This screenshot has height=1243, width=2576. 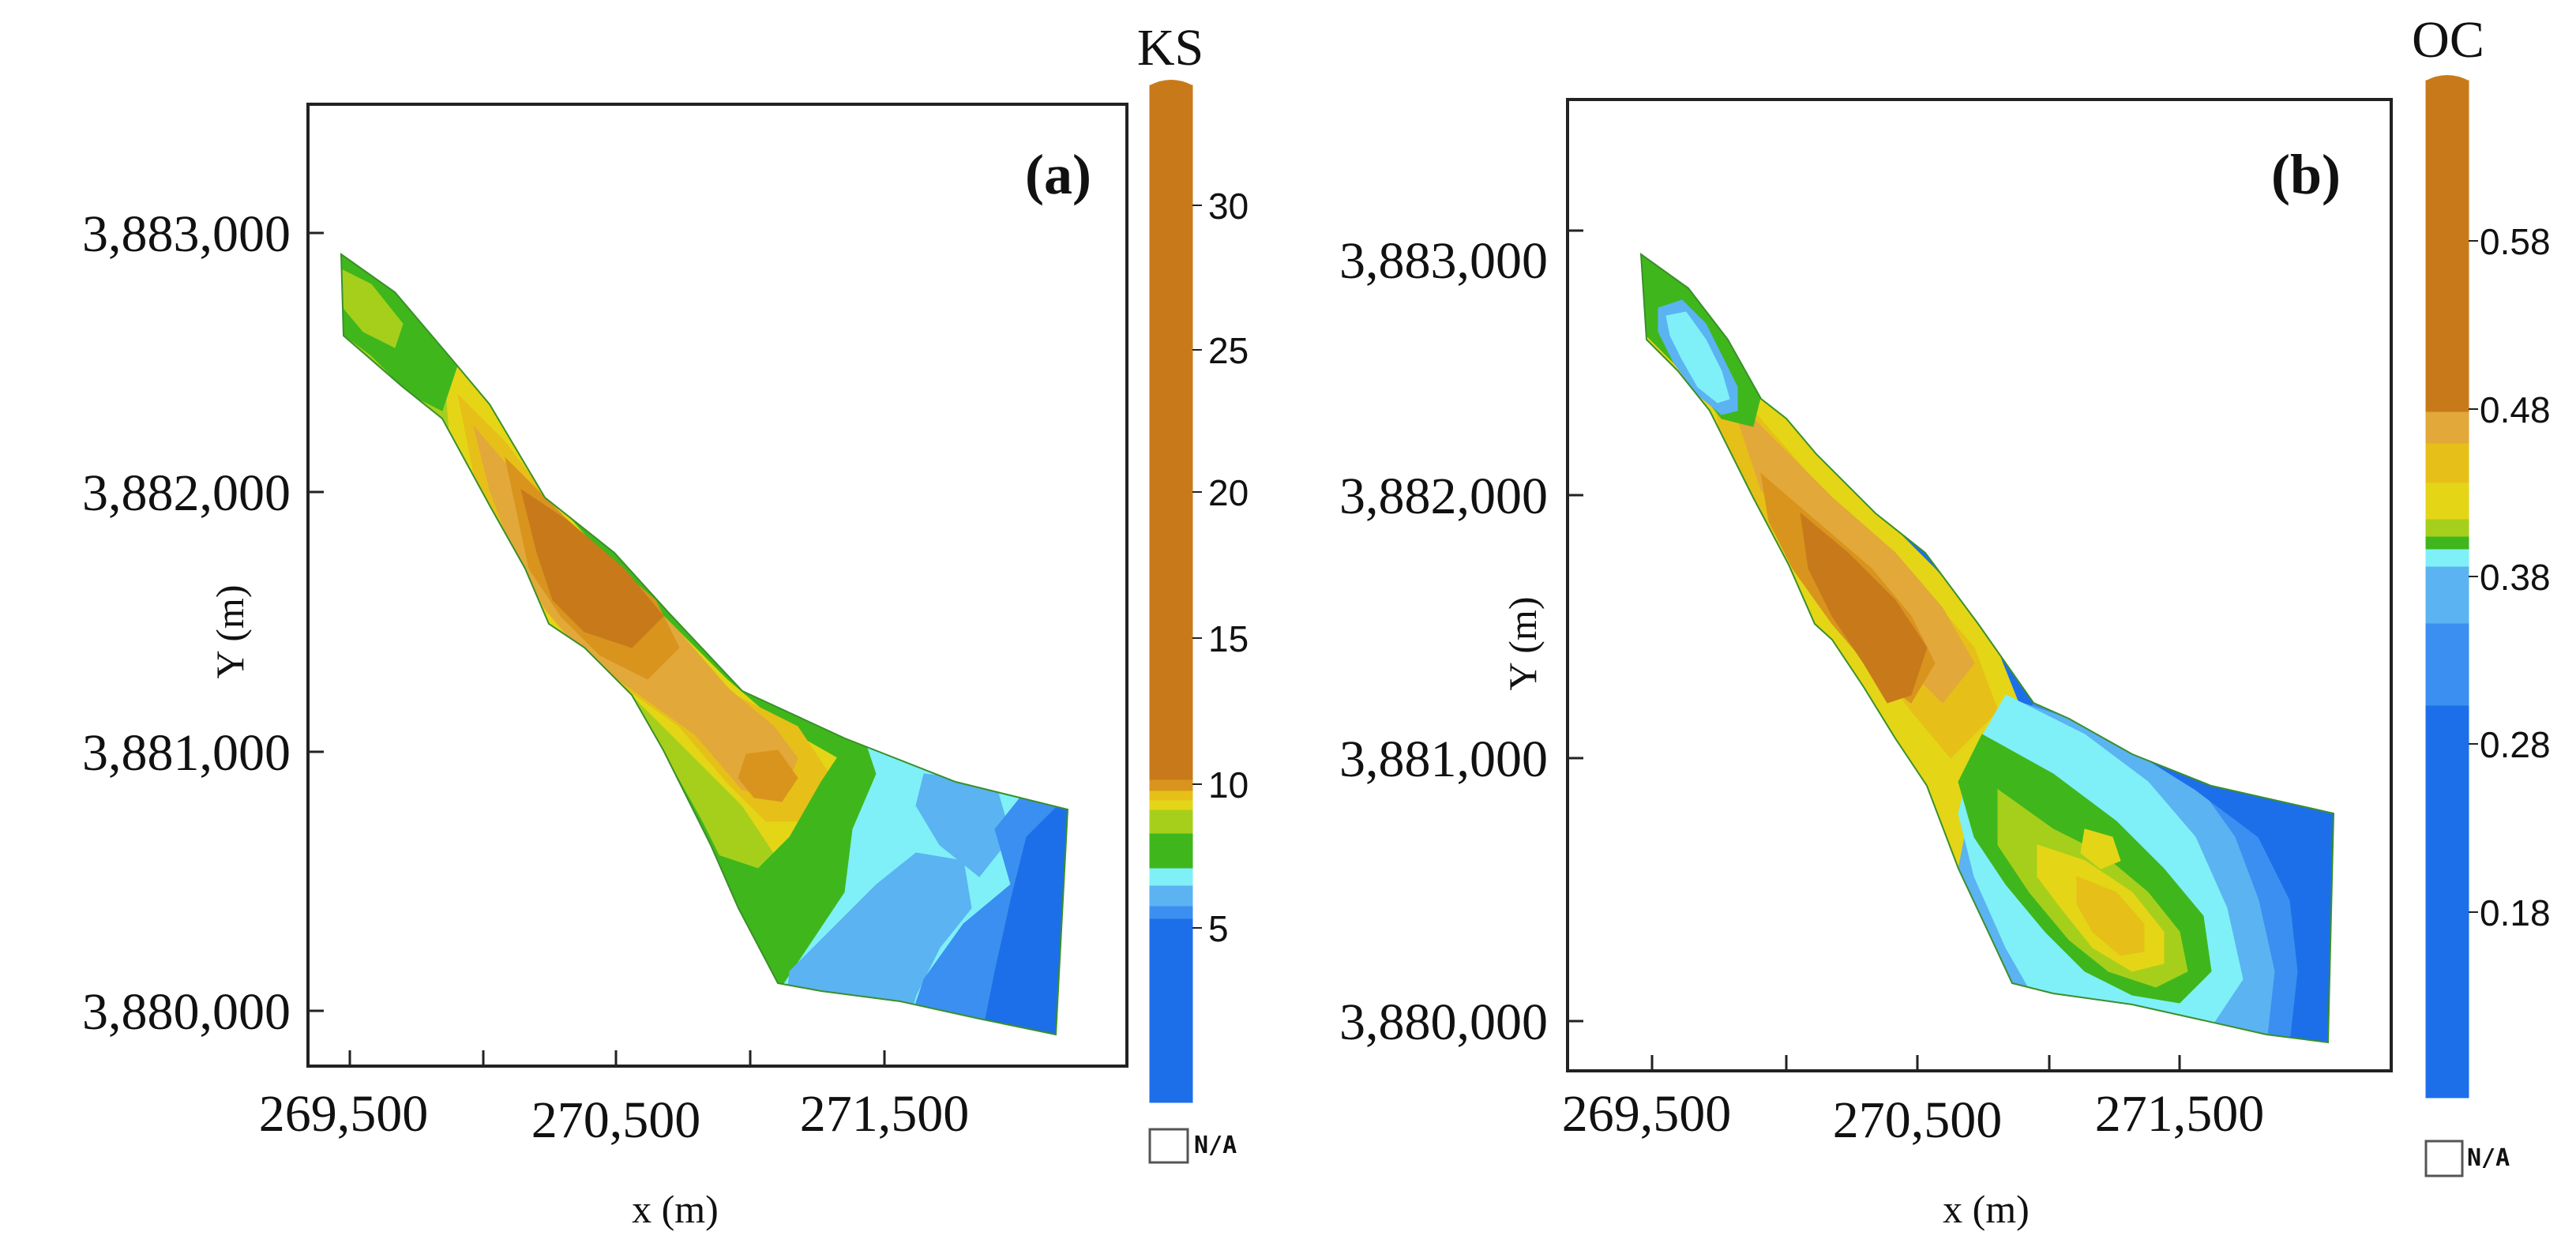 What do you see at coordinates (1170, 48) in the screenshot?
I see `colorbar-title: KS` at bounding box center [1170, 48].